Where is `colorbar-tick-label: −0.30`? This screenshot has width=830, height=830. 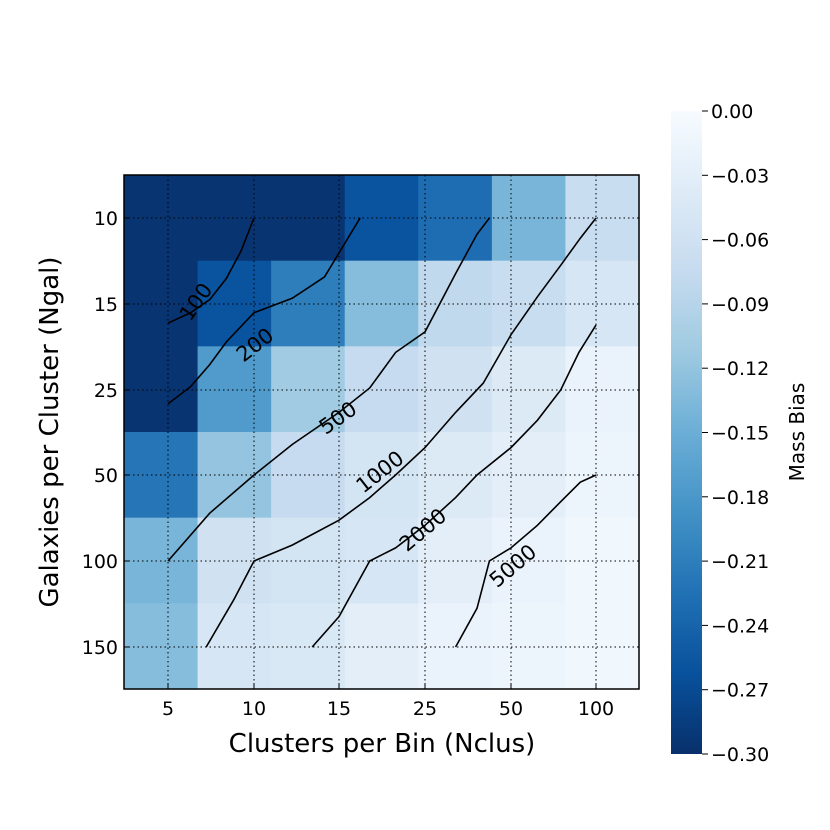
colorbar-tick-label: −0.30 is located at coordinates (740, 755).